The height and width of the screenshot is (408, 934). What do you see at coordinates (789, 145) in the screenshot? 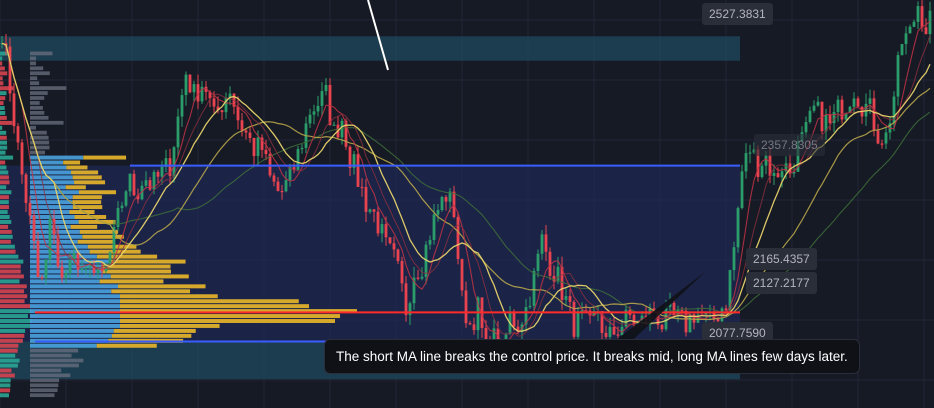
I see `price-label-upper-level: 2357.8305` at bounding box center [789, 145].